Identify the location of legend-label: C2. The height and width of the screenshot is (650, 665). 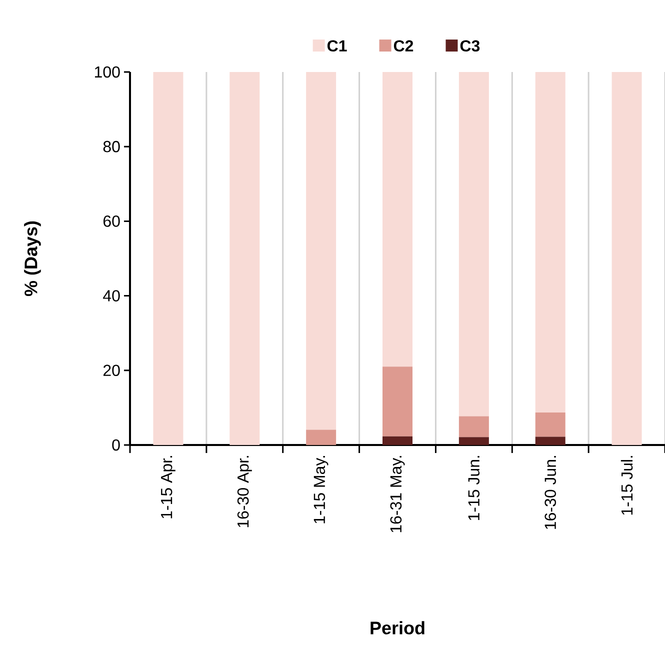
(404, 46).